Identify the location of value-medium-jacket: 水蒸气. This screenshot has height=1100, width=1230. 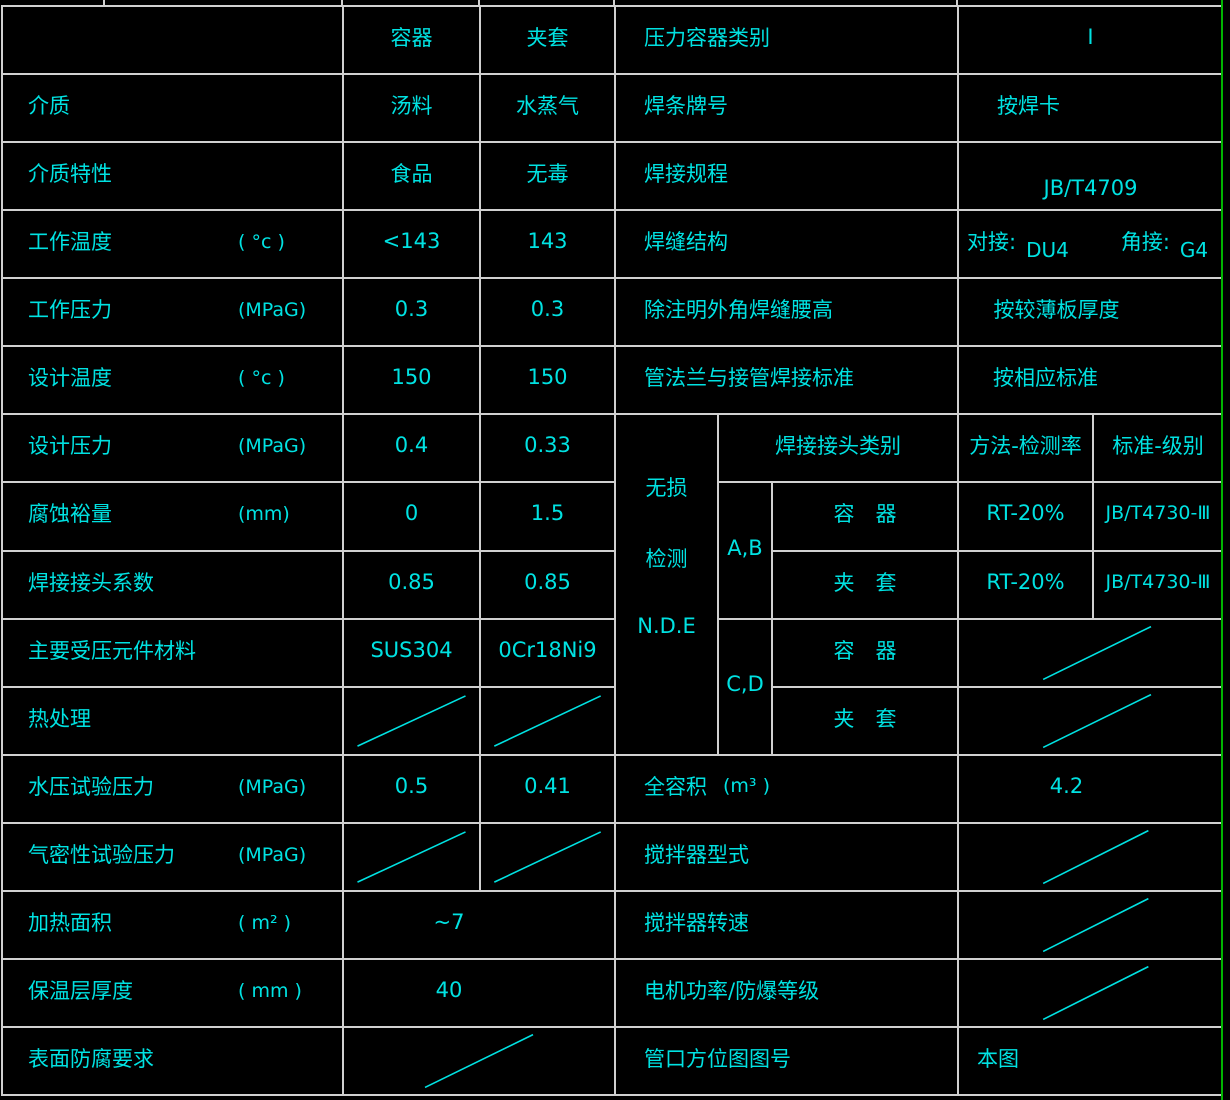
(547, 108).